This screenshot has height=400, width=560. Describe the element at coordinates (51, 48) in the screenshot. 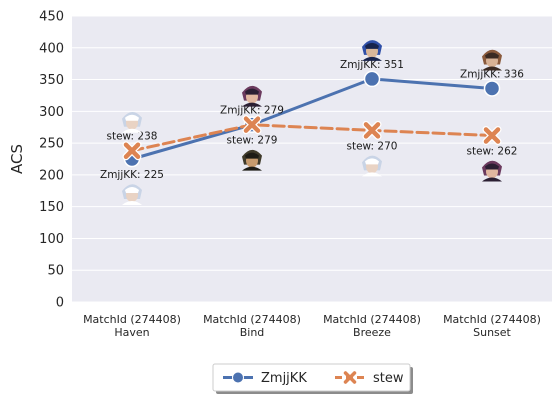

I see `y-tick-label: 400` at that location.